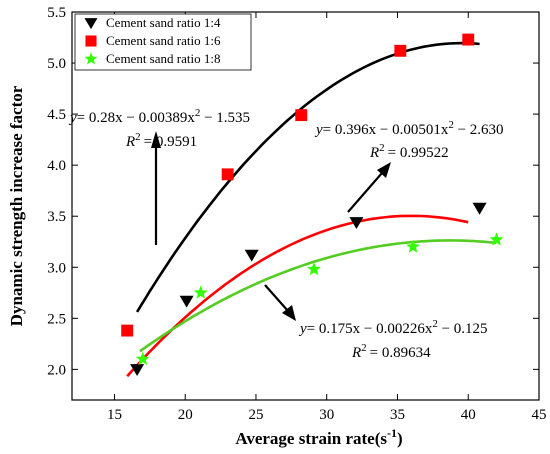 This screenshot has height=454, width=550. Describe the element at coordinates (56, 370) in the screenshot. I see `y-tick-label: 2.0` at that location.